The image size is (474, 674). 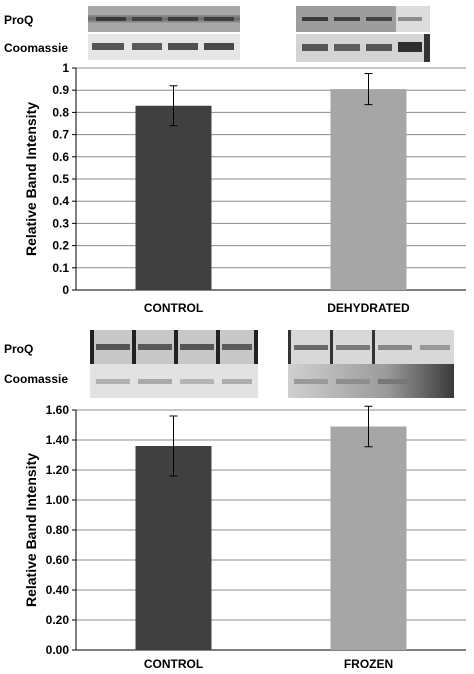 What do you see at coordinates (65, 290) in the screenshot?
I see `y-tick-label: 0` at bounding box center [65, 290].